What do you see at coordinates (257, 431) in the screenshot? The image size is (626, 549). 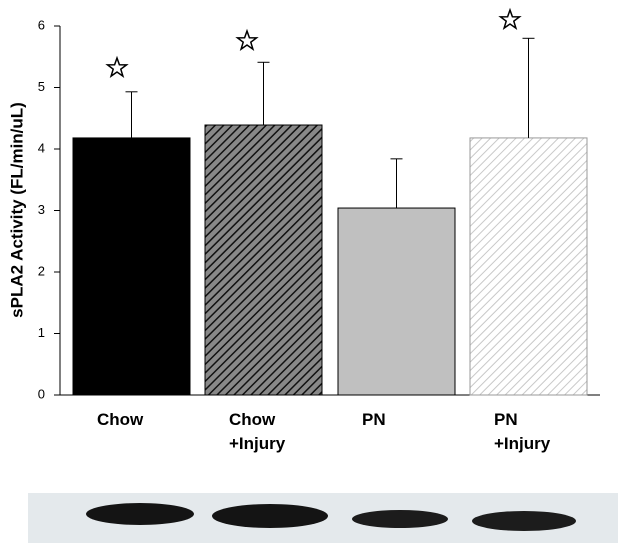 I see `x-tick-label: Chow +Injury` at bounding box center [257, 431].